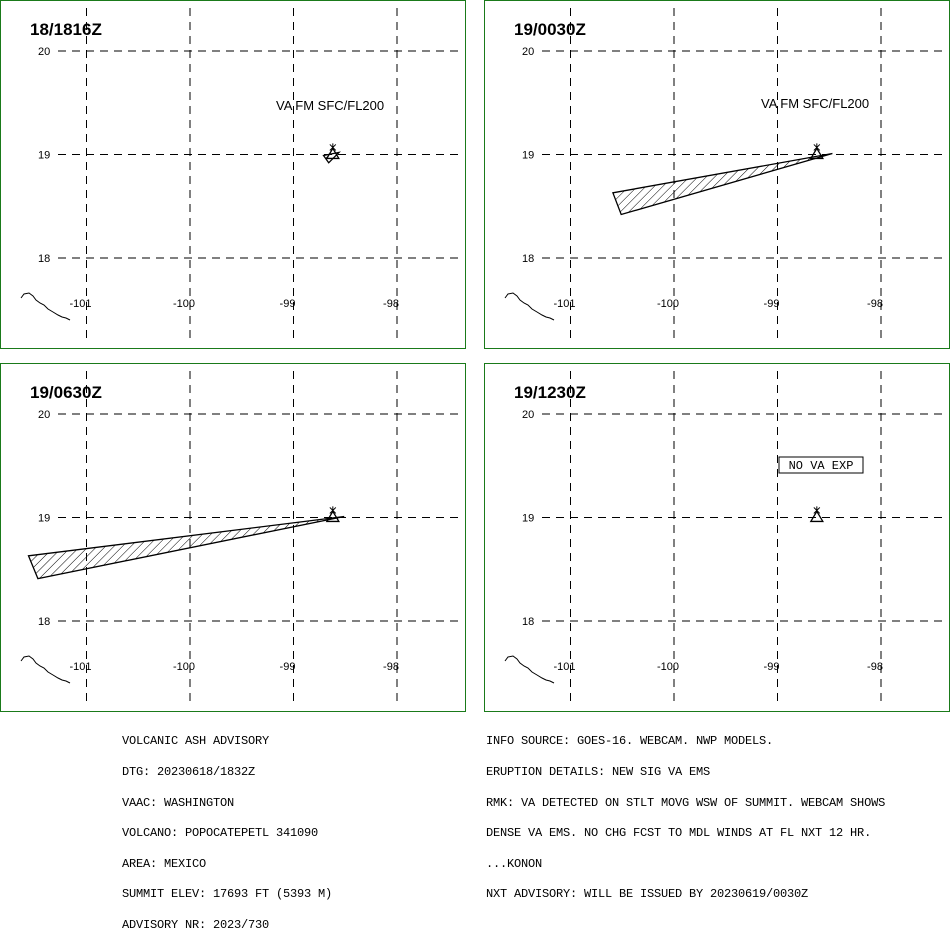 This screenshot has height=940, width=950. I want to click on advisory-left-line: ADVISORY NR: 2023/730, so click(196, 924).